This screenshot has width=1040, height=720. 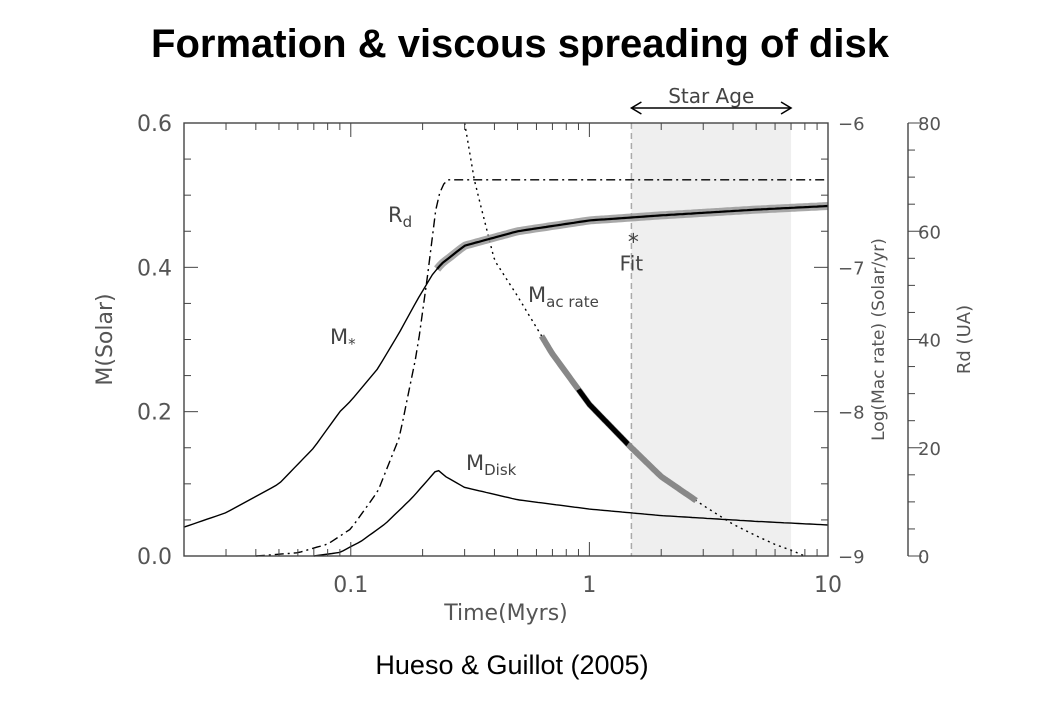 I want to click on macrate-label: Mac rate, so click(x=563, y=297).